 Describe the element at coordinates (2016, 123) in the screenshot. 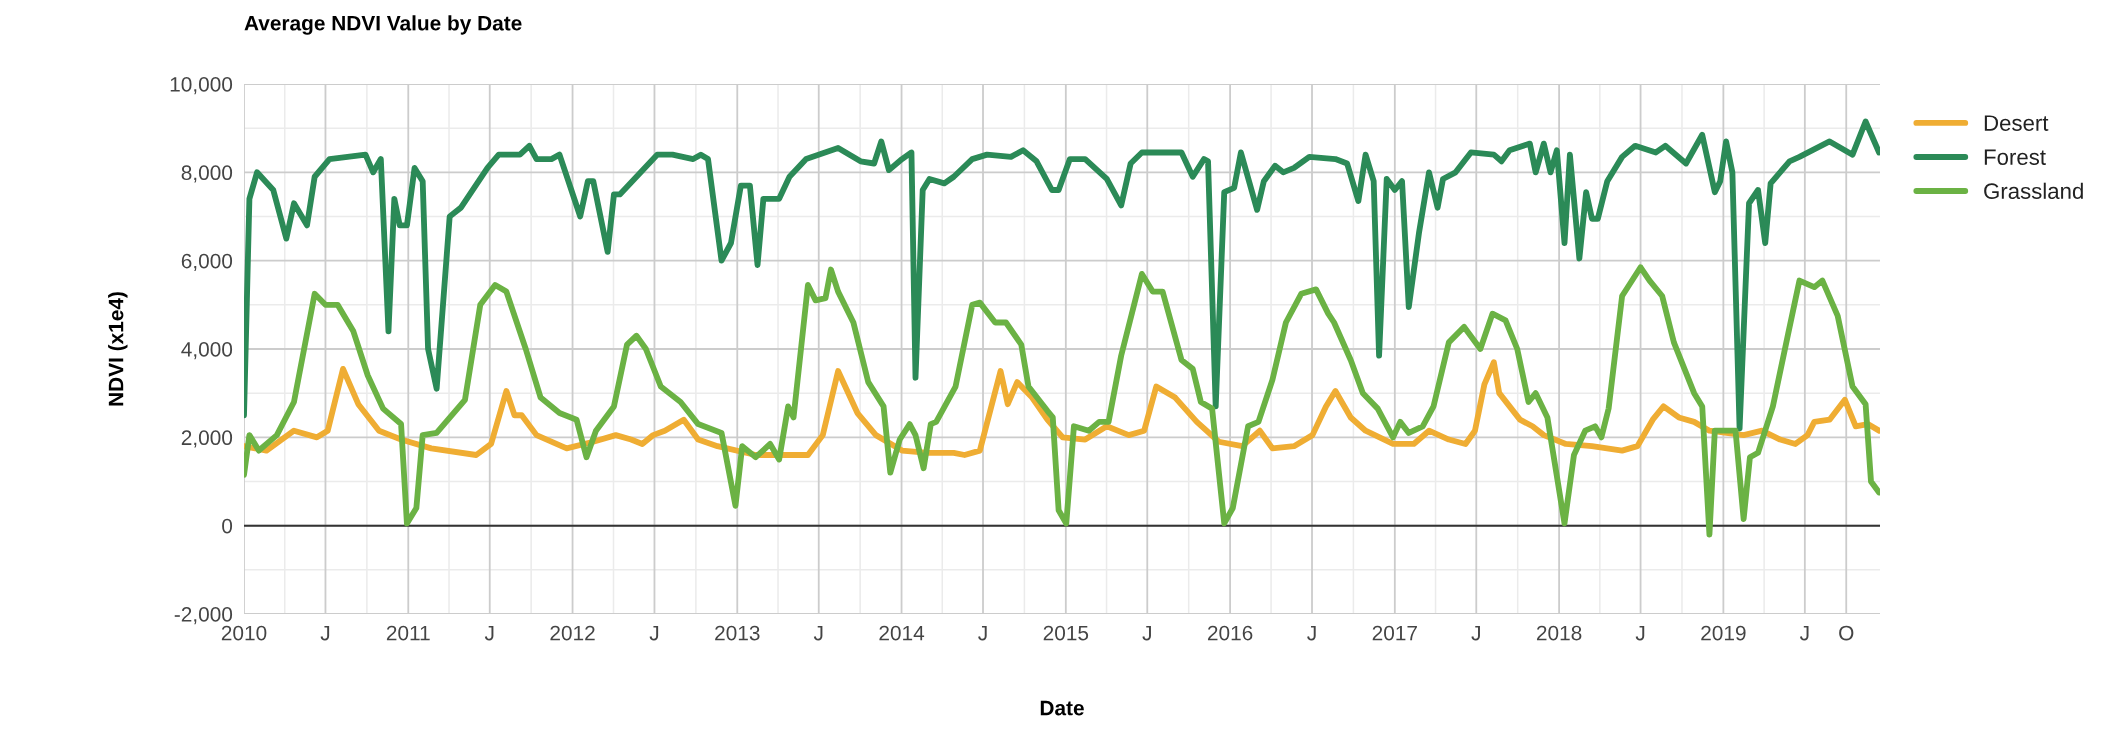

I see `legend-label: Desert` at that location.